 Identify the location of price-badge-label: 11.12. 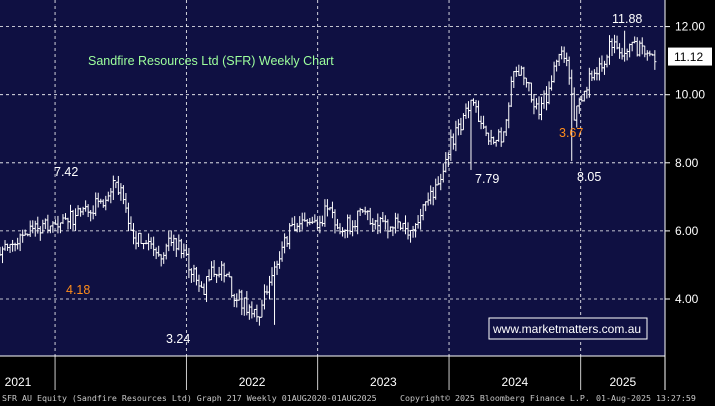
(688, 57).